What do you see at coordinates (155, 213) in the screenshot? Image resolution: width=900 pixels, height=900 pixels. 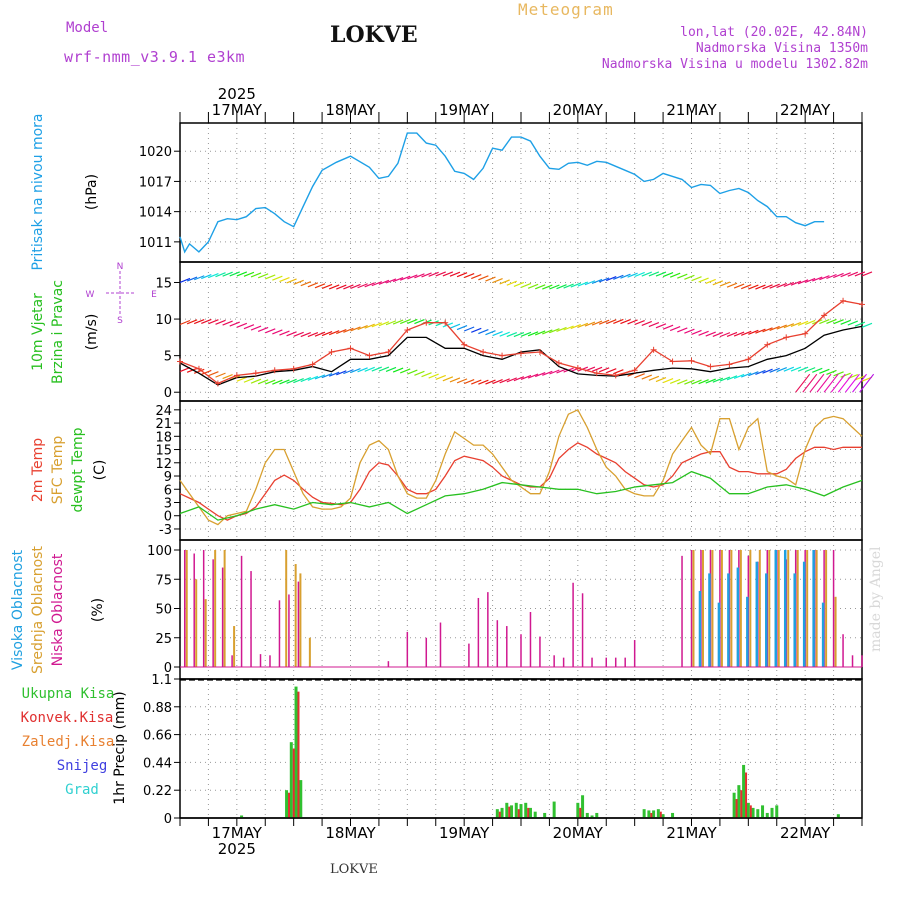 I see `ytick-label: 1014` at bounding box center [155, 213].